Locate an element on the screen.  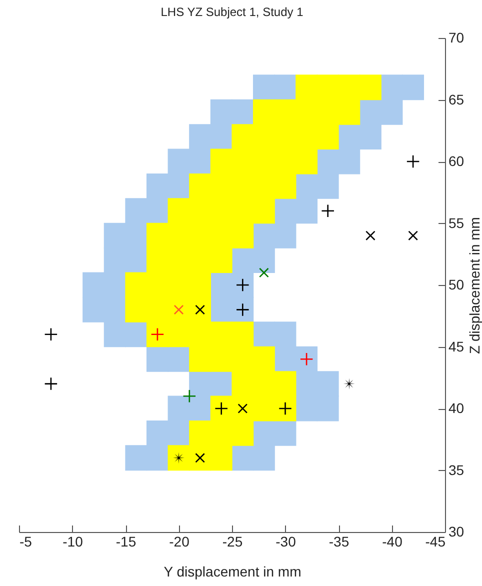
y-tick-label: 70 is located at coordinates (456, 38).